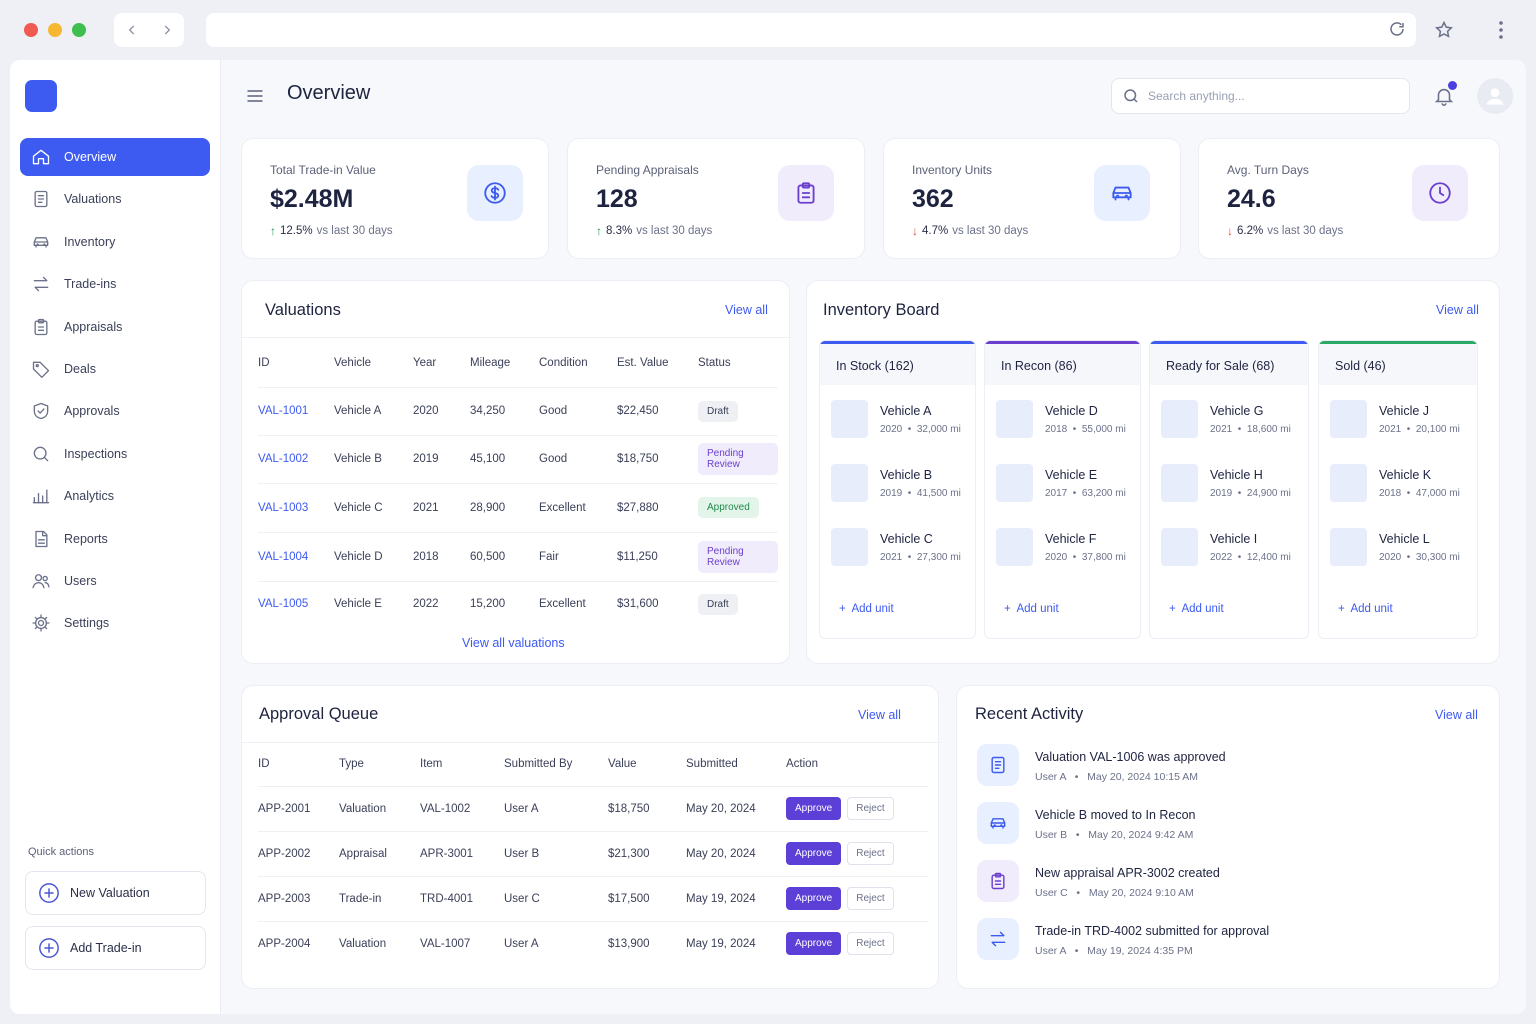 Image resolution: width=1536 pixels, height=1024 pixels. Describe the element at coordinates (115, 581) in the screenshot. I see `sidebar-item-users: Users` at that location.